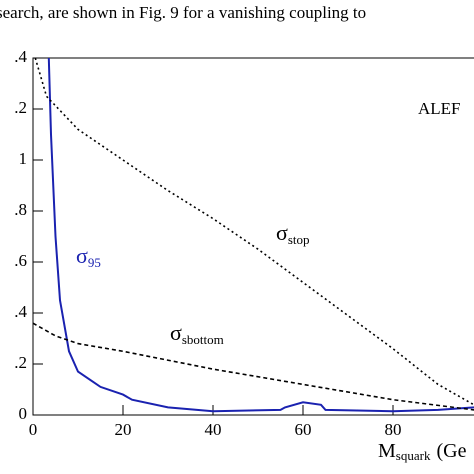 Image resolution: width=474 pixels, height=474 pixels. I want to click on y-tick-label: 1, so click(23, 158).